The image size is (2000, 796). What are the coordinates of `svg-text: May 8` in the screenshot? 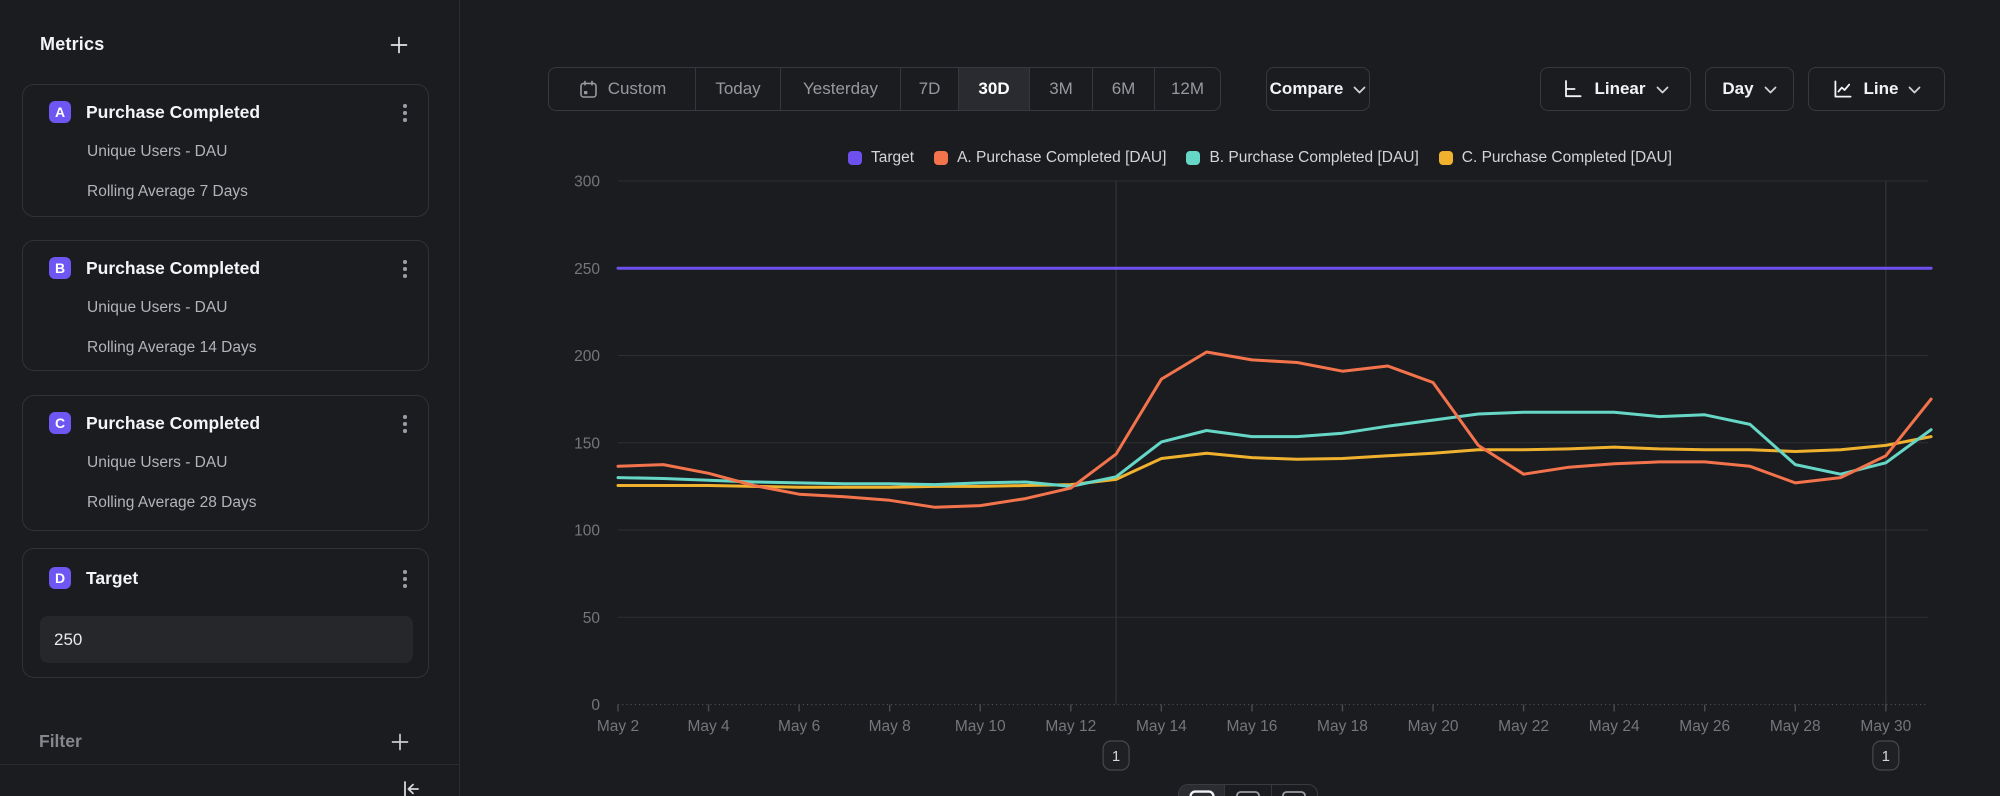 It's located at (890, 726).